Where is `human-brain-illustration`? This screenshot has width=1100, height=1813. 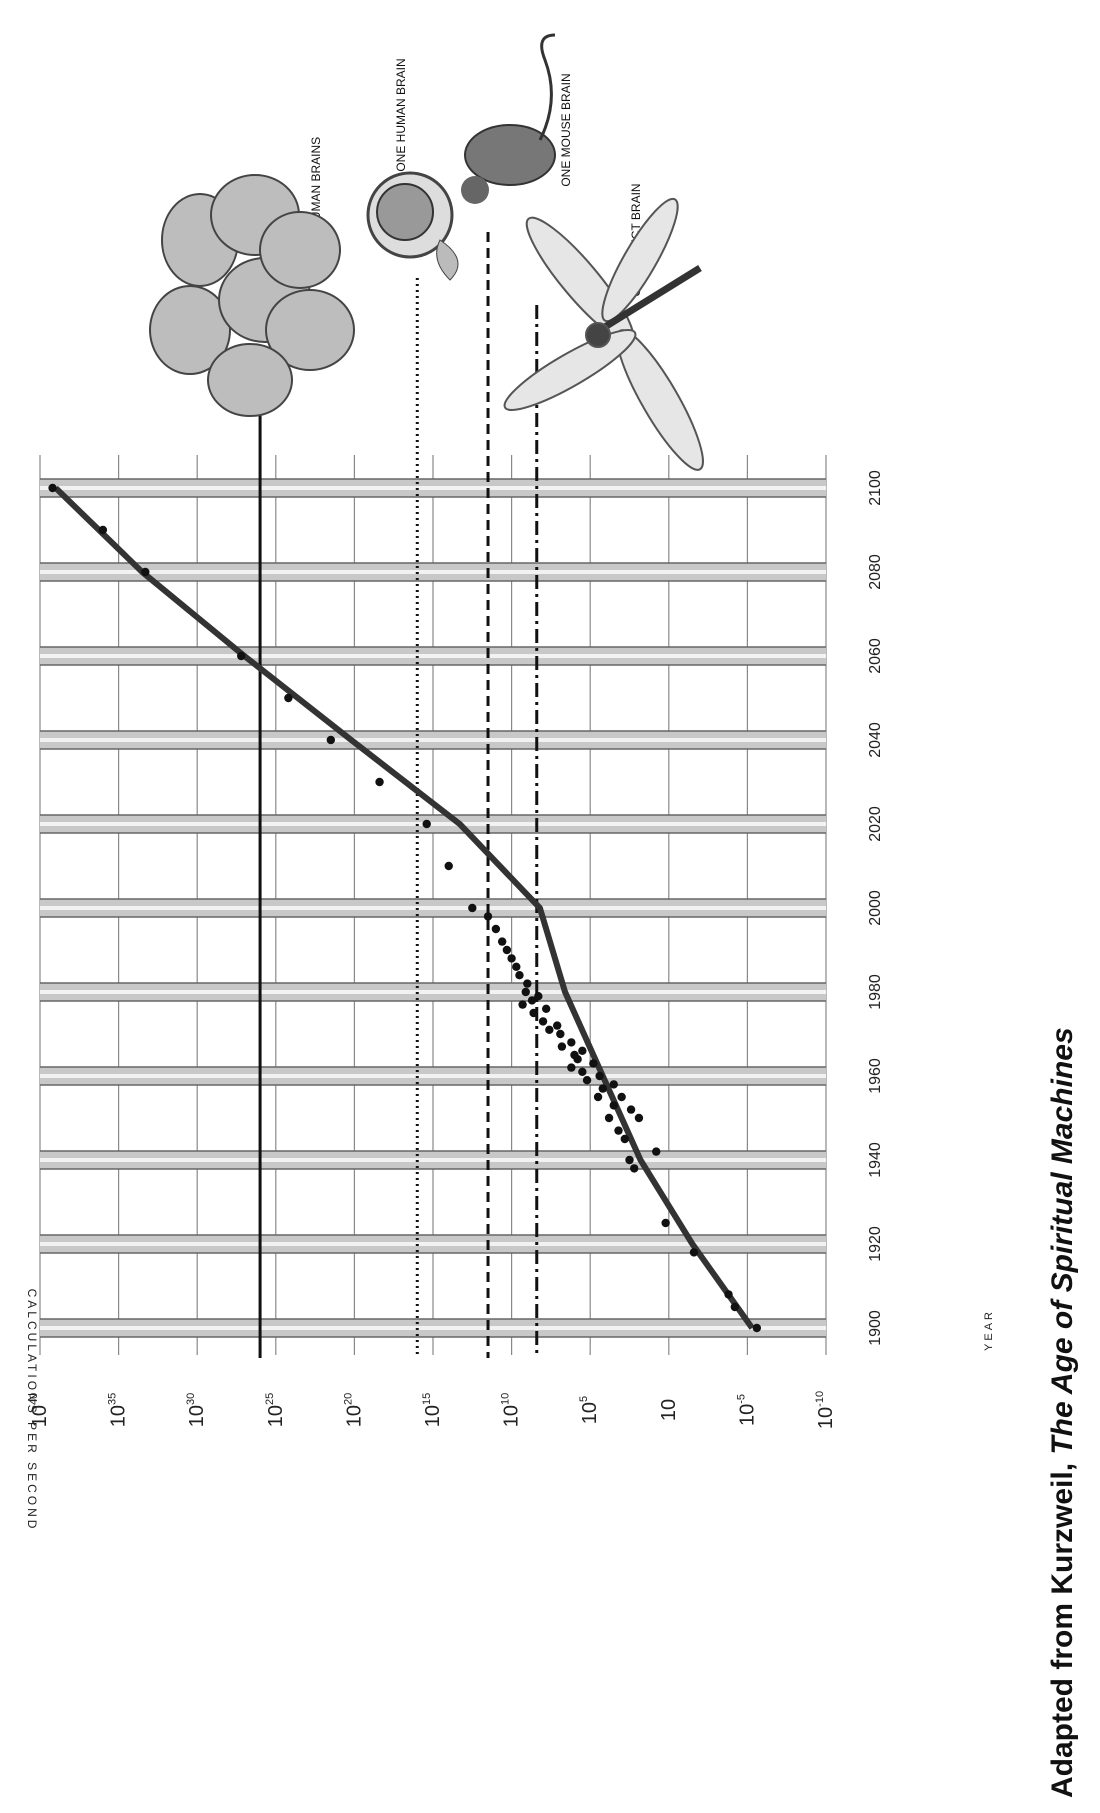 human-brain-illustration is located at coordinates (412, 226).